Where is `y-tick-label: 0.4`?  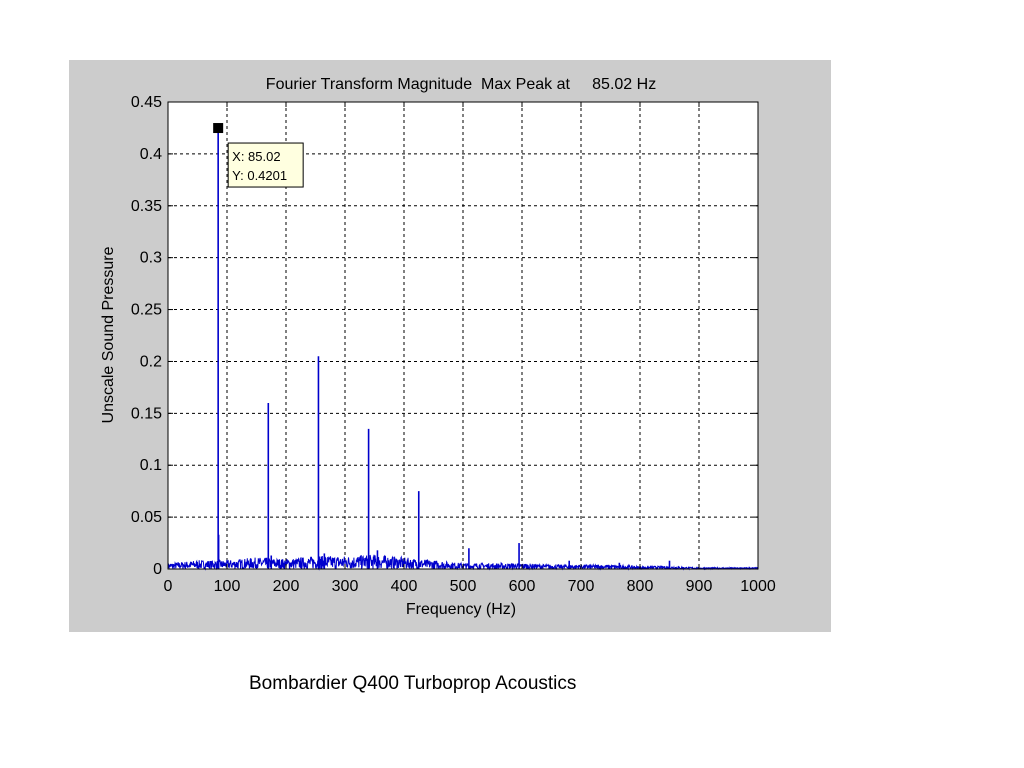
y-tick-label: 0.4 is located at coordinates (151, 154).